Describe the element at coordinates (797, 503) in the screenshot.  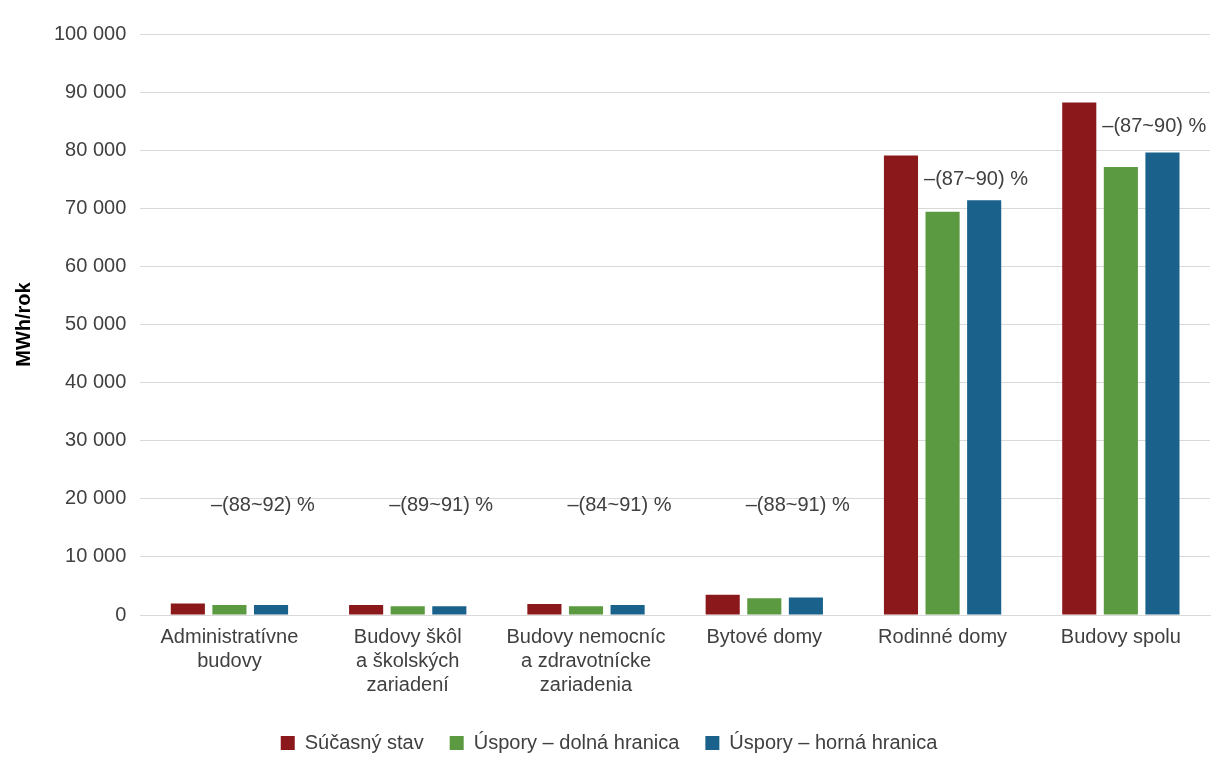
I see `annotation: –(88~91) %` at that location.